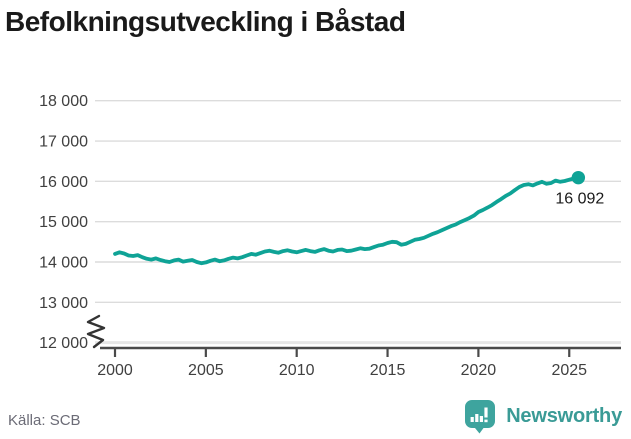 The width and height of the screenshot is (631, 439). Describe the element at coordinates (342, 370) in the screenshot. I see `x-tick-labels: 2000 2005 2010 2015 2020 2025` at that location.